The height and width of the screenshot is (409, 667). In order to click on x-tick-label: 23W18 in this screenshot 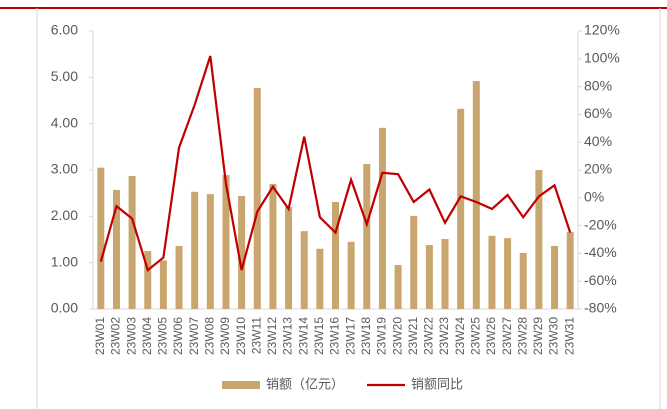, I will do `click(366, 336)`.